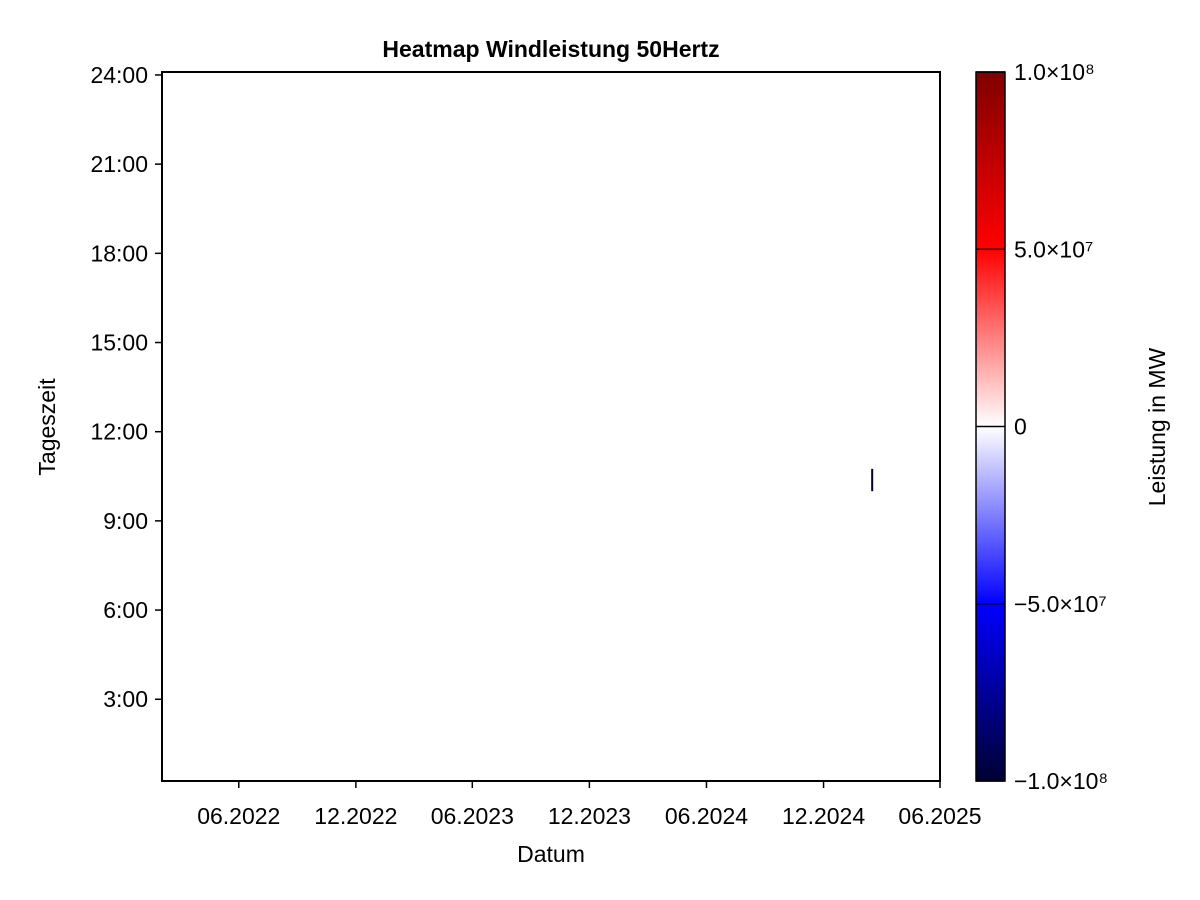 The width and height of the screenshot is (1200, 900). I want to click on y-tick-label: 6:00, so click(125, 610).